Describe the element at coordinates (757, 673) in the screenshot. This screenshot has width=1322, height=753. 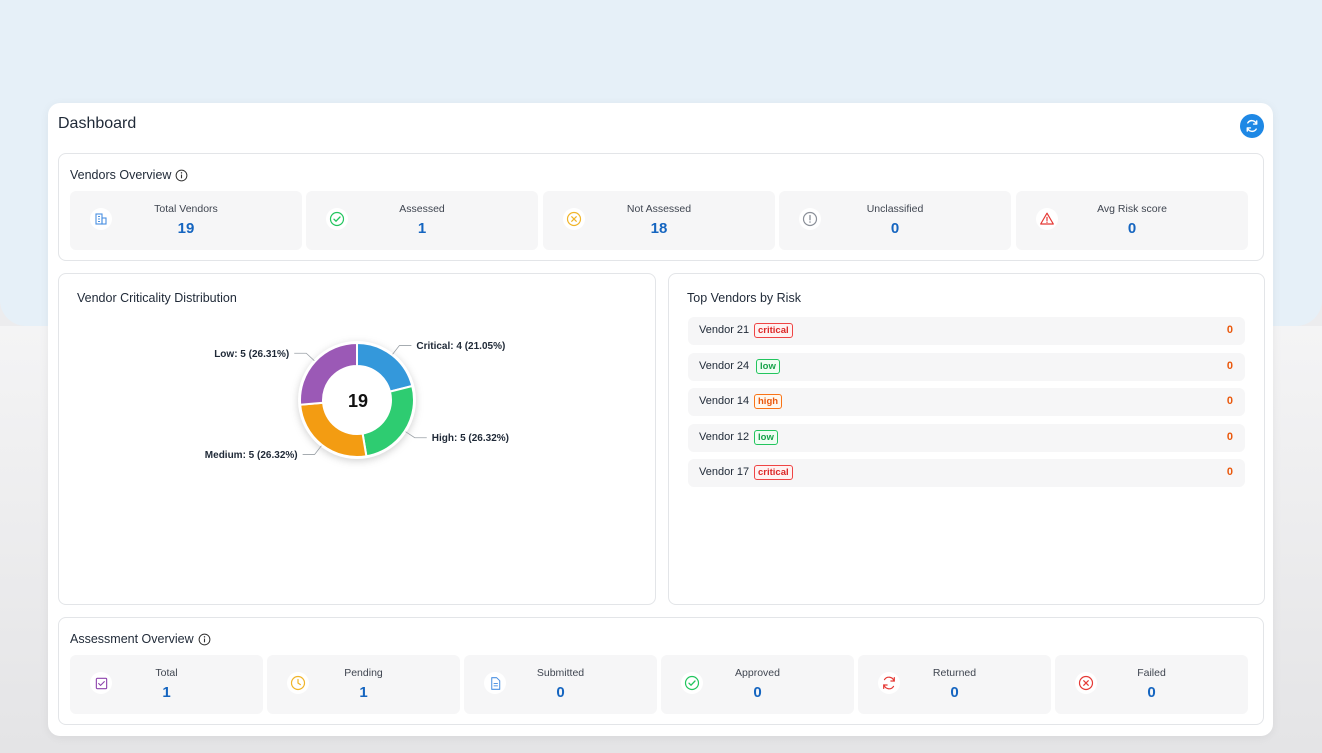
I see `stat-label: Approved` at that location.